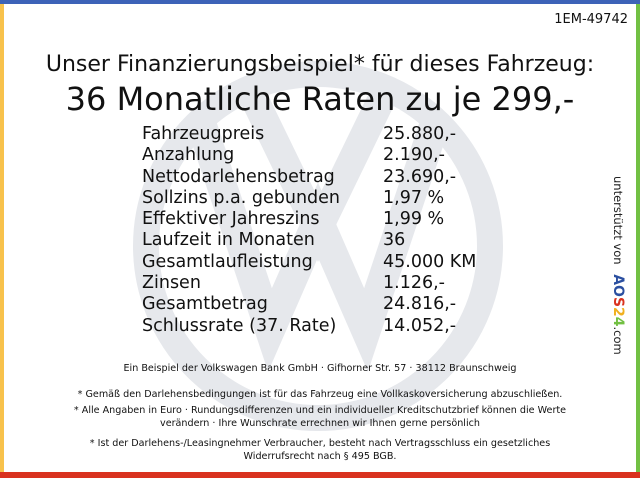  Describe the element at coordinates (414, 197) in the screenshot. I see `row-value: 1,97 %` at that location.